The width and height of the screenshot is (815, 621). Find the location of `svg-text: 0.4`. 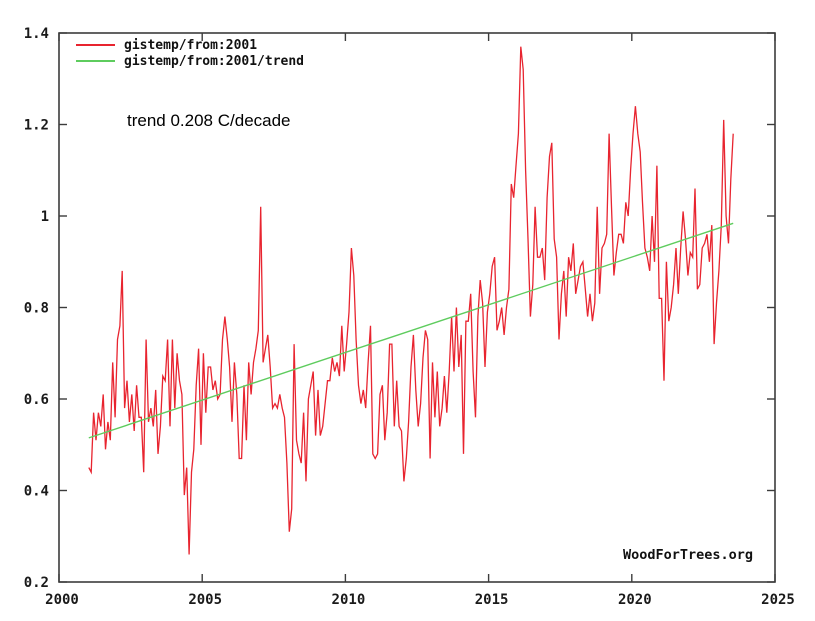

svg-text: 0.4 is located at coordinates (36, 492).